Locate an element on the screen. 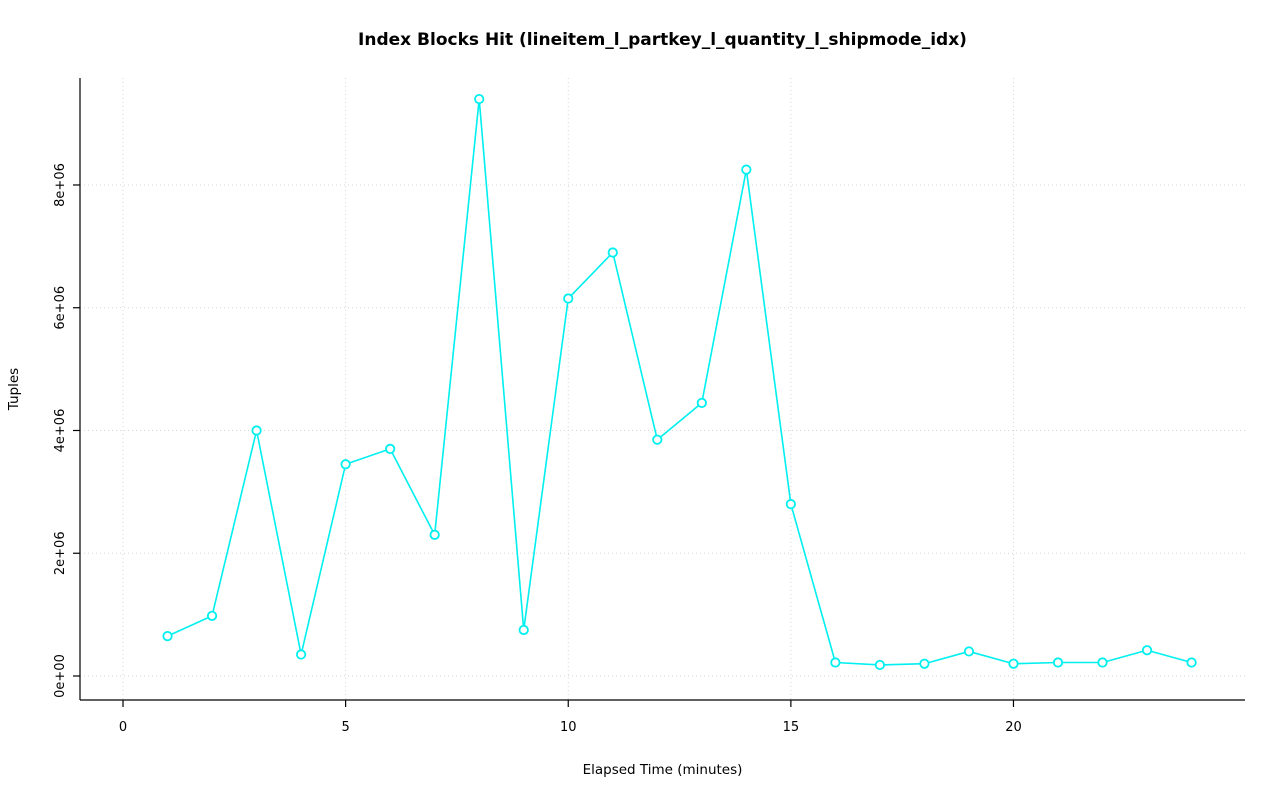  y-tick-label: 0e+00 is located at coordinates (60, 676).